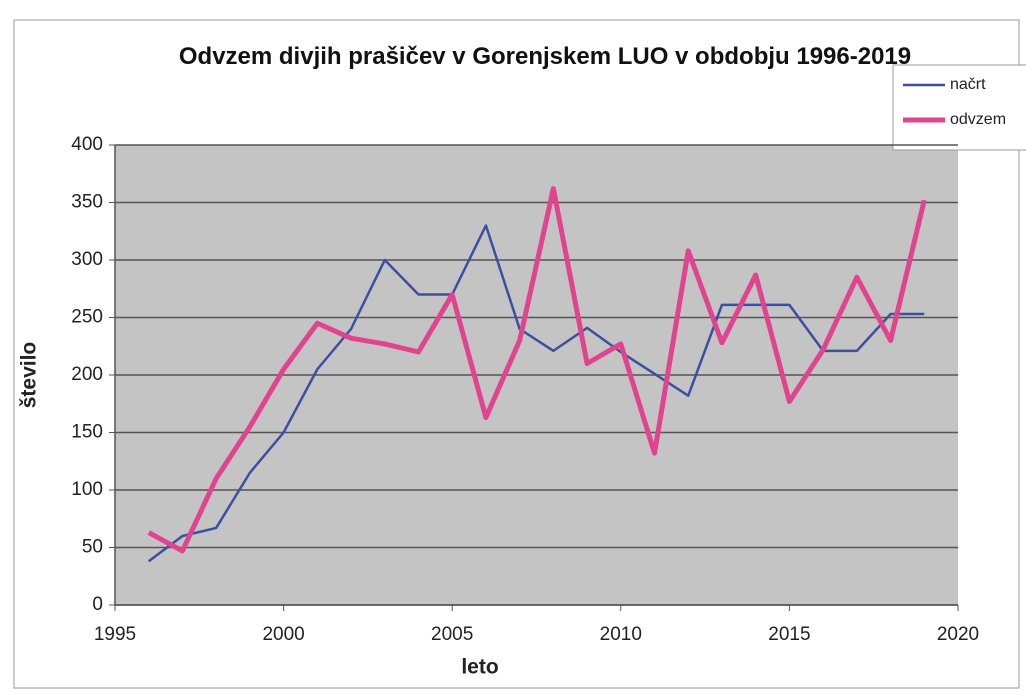  Describe the element at coordinates (115, 634) in the screenshot. I see `x-tick-label: 1995` at that location.